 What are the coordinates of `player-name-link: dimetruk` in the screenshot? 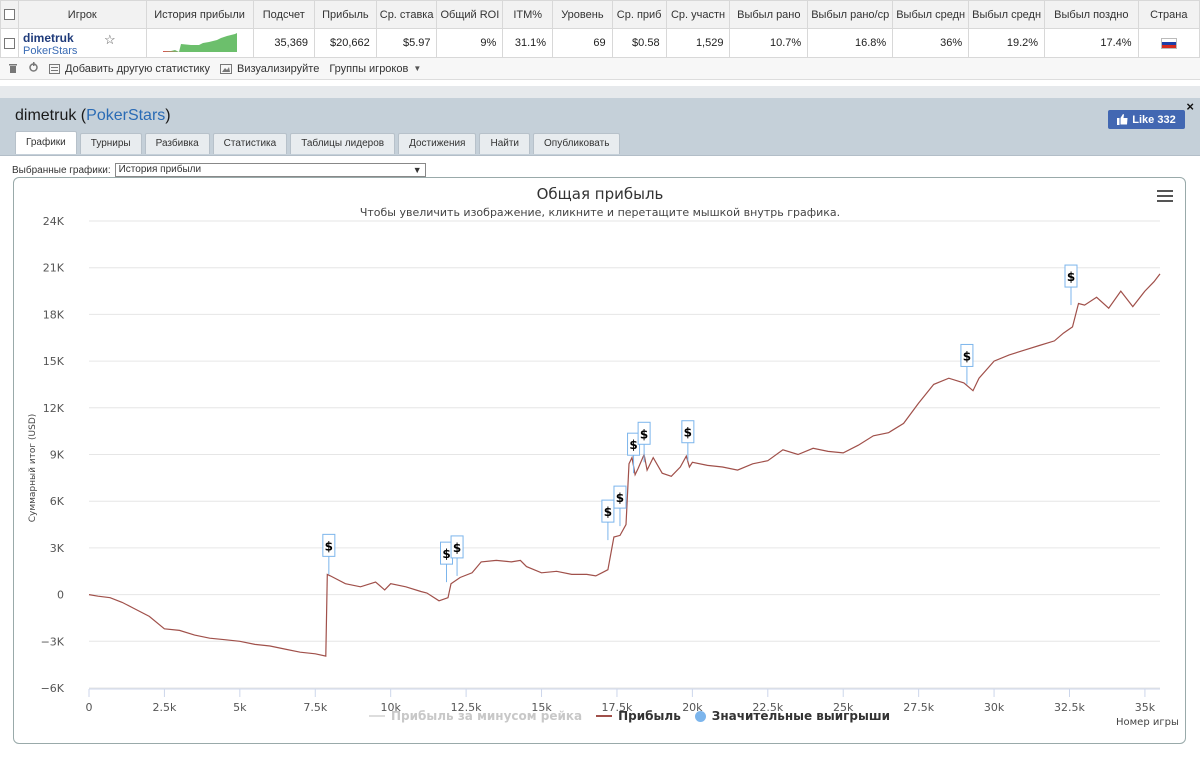 It's located at (48, 37).